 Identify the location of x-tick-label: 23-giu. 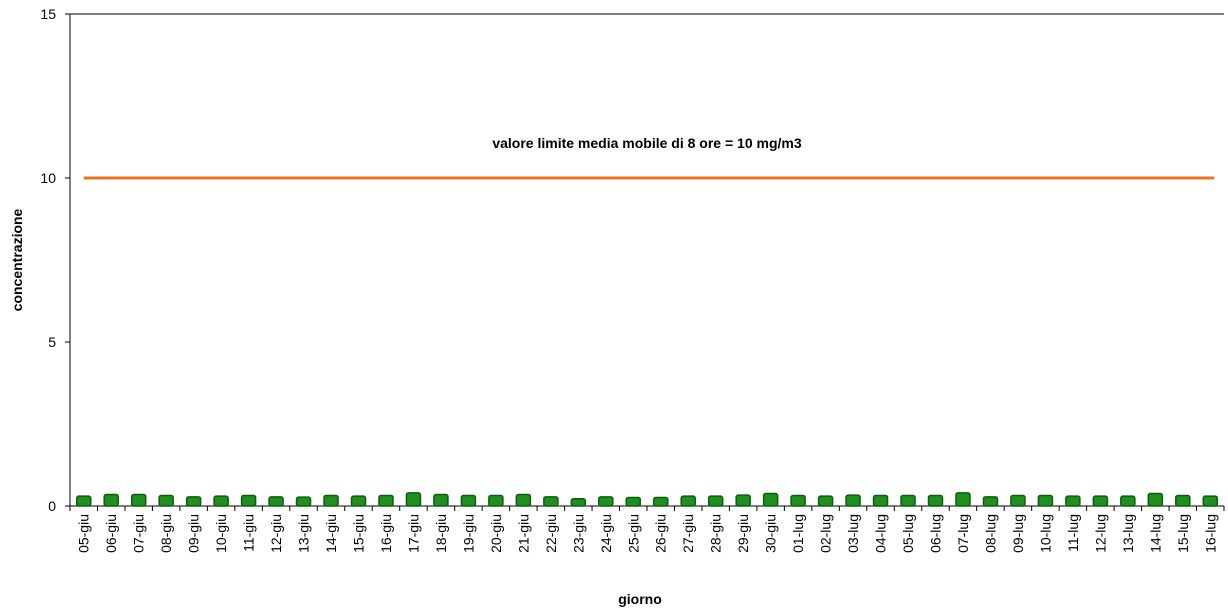
(578, 533).